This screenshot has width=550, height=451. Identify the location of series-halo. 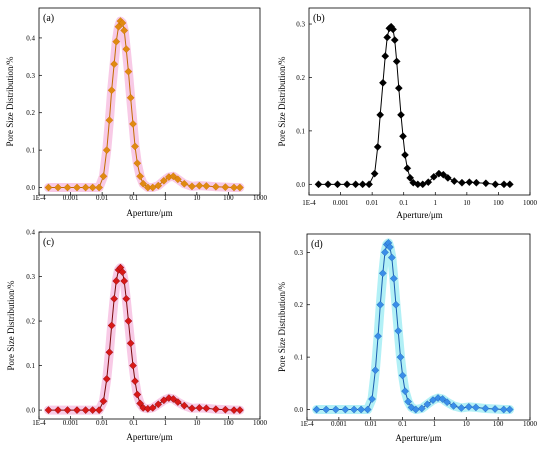
(144, 339).